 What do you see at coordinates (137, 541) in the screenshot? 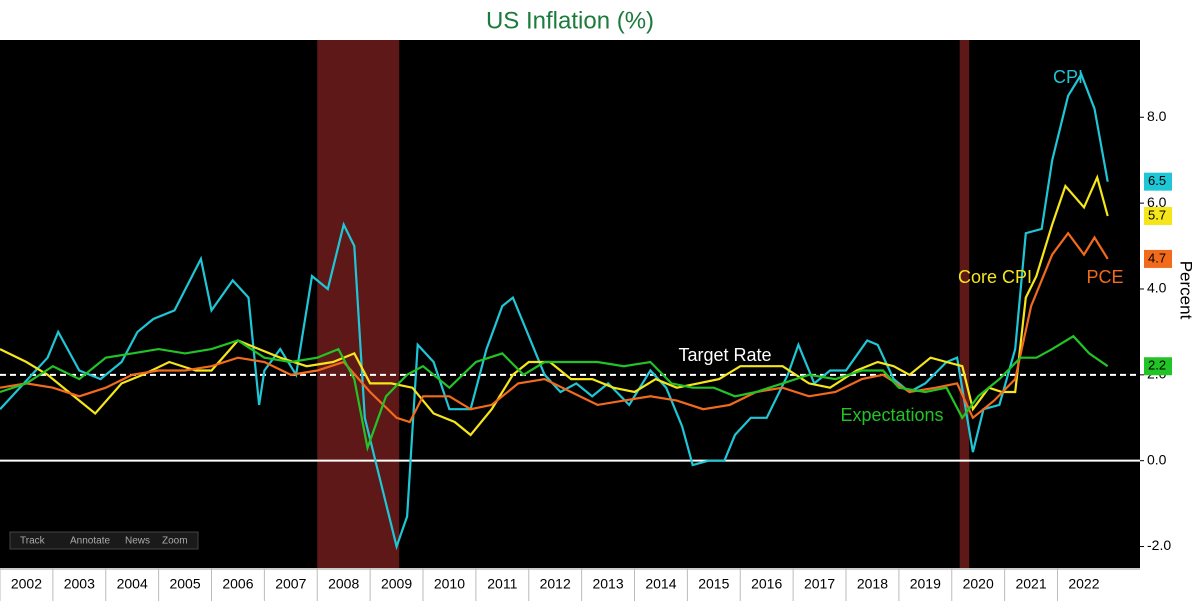
I see `toolbar-item: News` at bounding box center [137, 541].